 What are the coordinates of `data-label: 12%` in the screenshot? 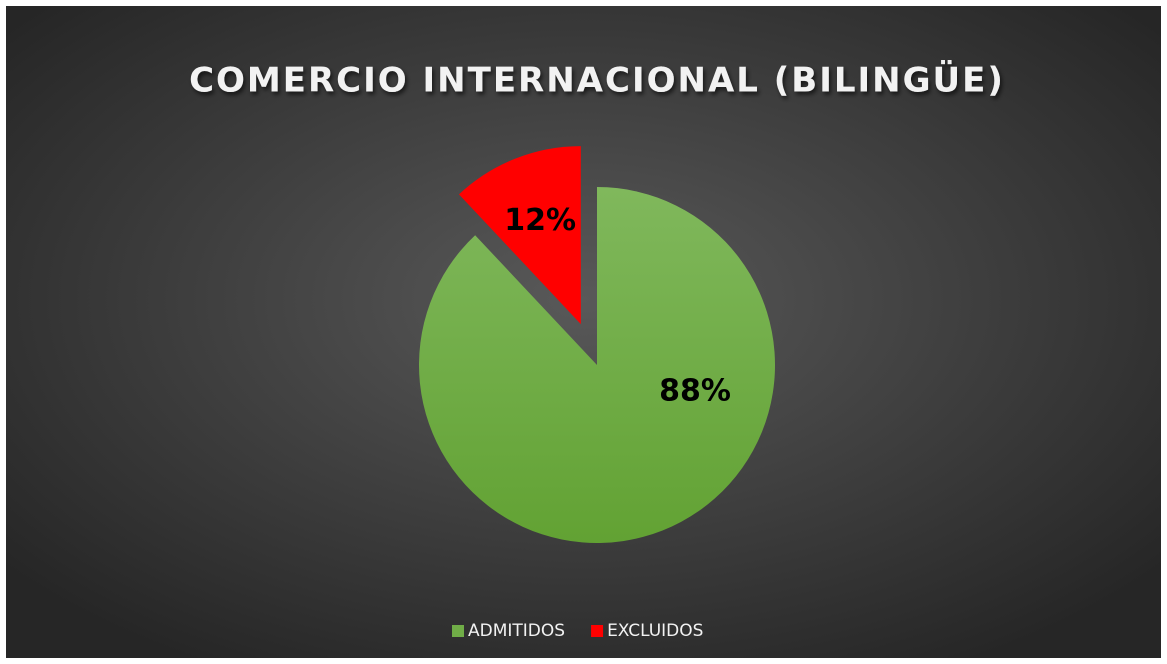 It's located at (540, 220).